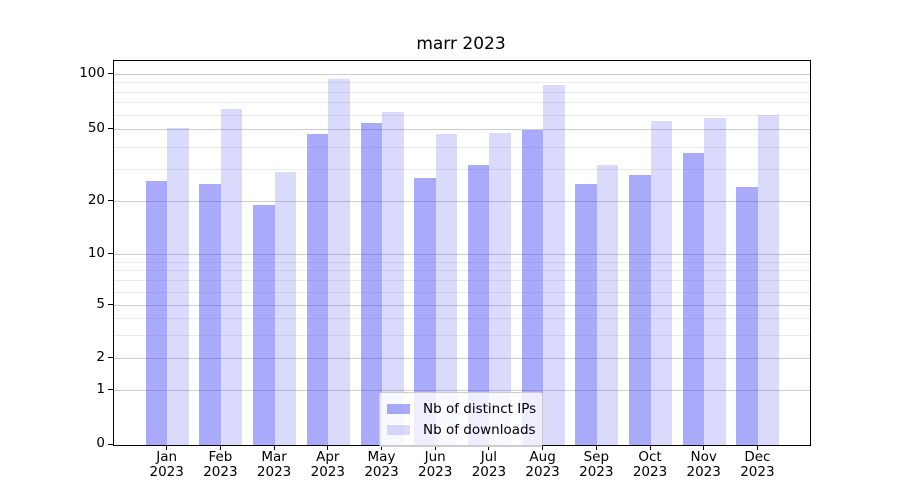 The height and width of the screenshot is (500, 900). I want to click on x-tick-month: Jul, so click(489, 457).